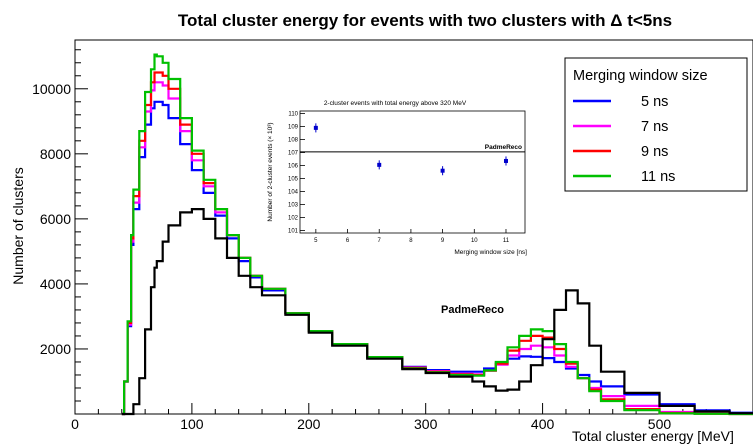 This screenshot has width=753, height=446. I want to click on inset-y-tick-label: 107, so click(293, 154).